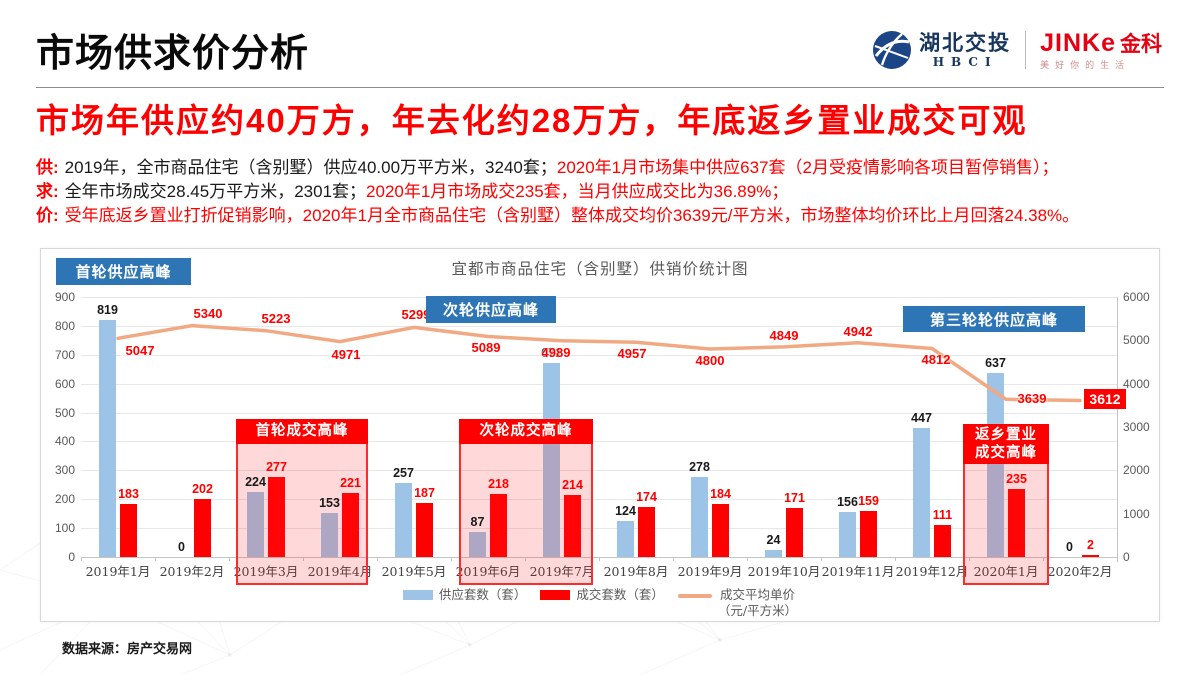 The image size is (1200, 675). I want to click on chart-legend: 供应套数（套） 成交套数（套） 成交平均单价 （元/平方米）, so click(600, 603).